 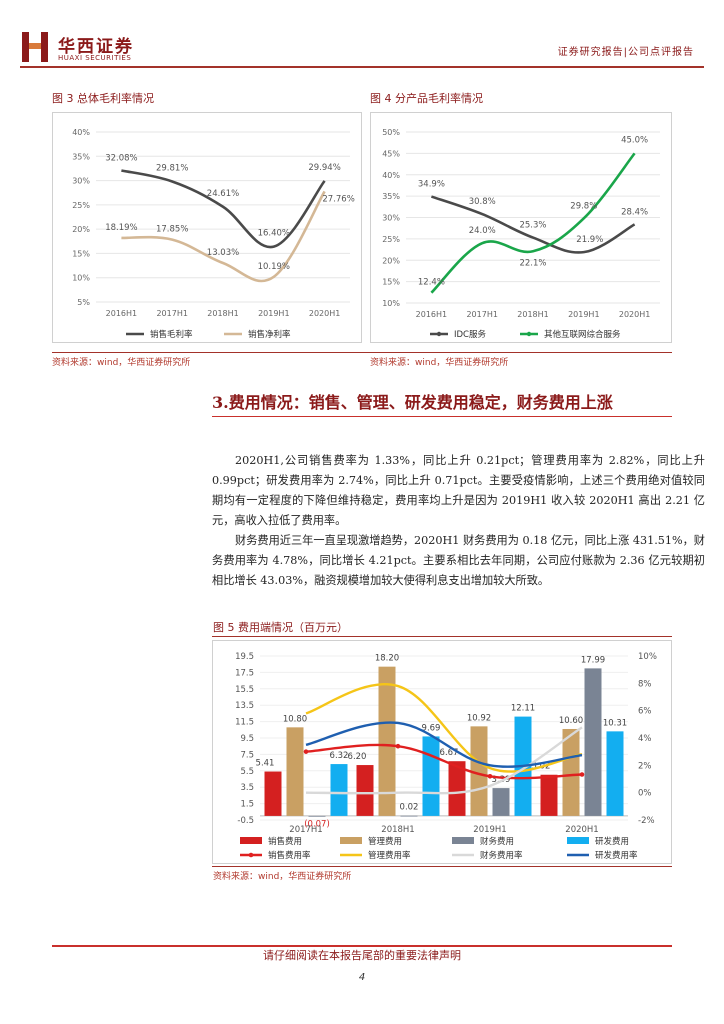 I want to click on data-label: 29.81%, so click(x=172, y=168).